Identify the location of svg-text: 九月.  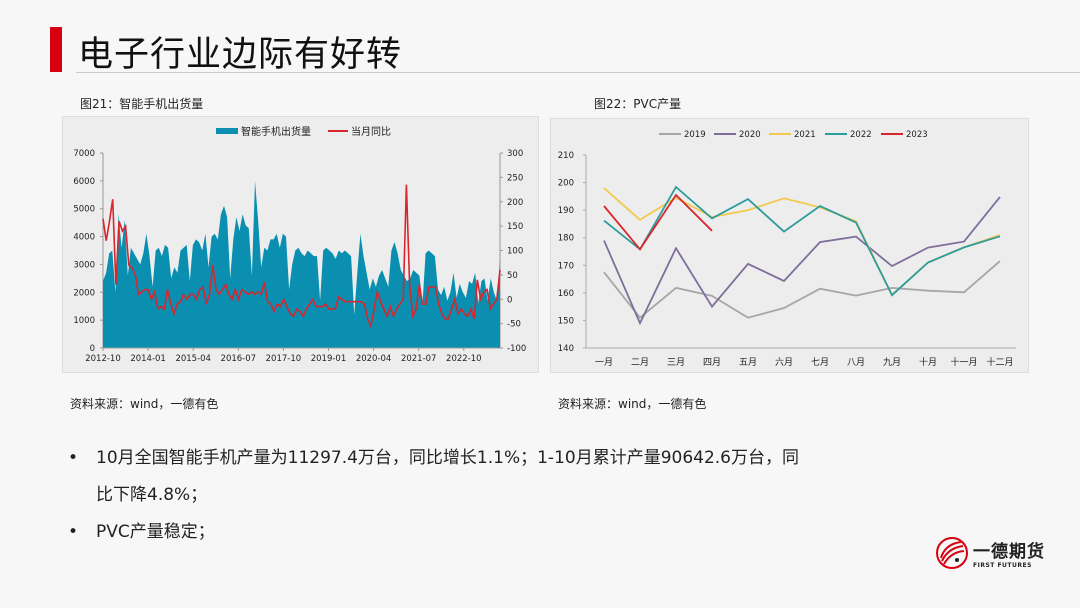
(892, 362).